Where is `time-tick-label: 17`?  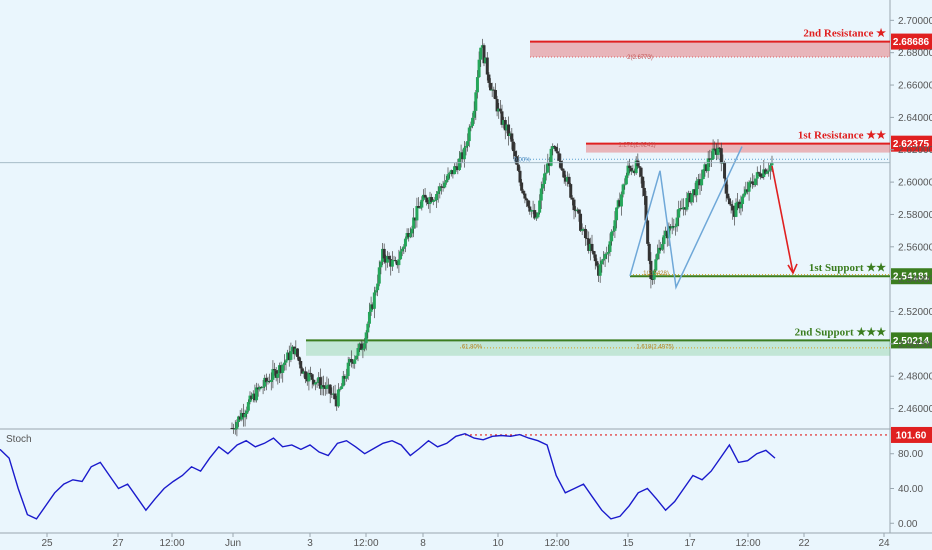
time-tick-label: 17 is located at coordinates (690, 543).